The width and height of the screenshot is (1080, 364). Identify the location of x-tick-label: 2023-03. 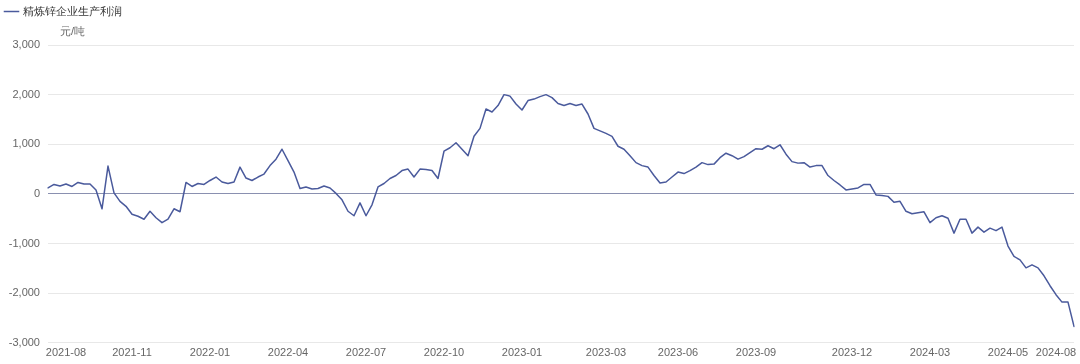
(606, 352).